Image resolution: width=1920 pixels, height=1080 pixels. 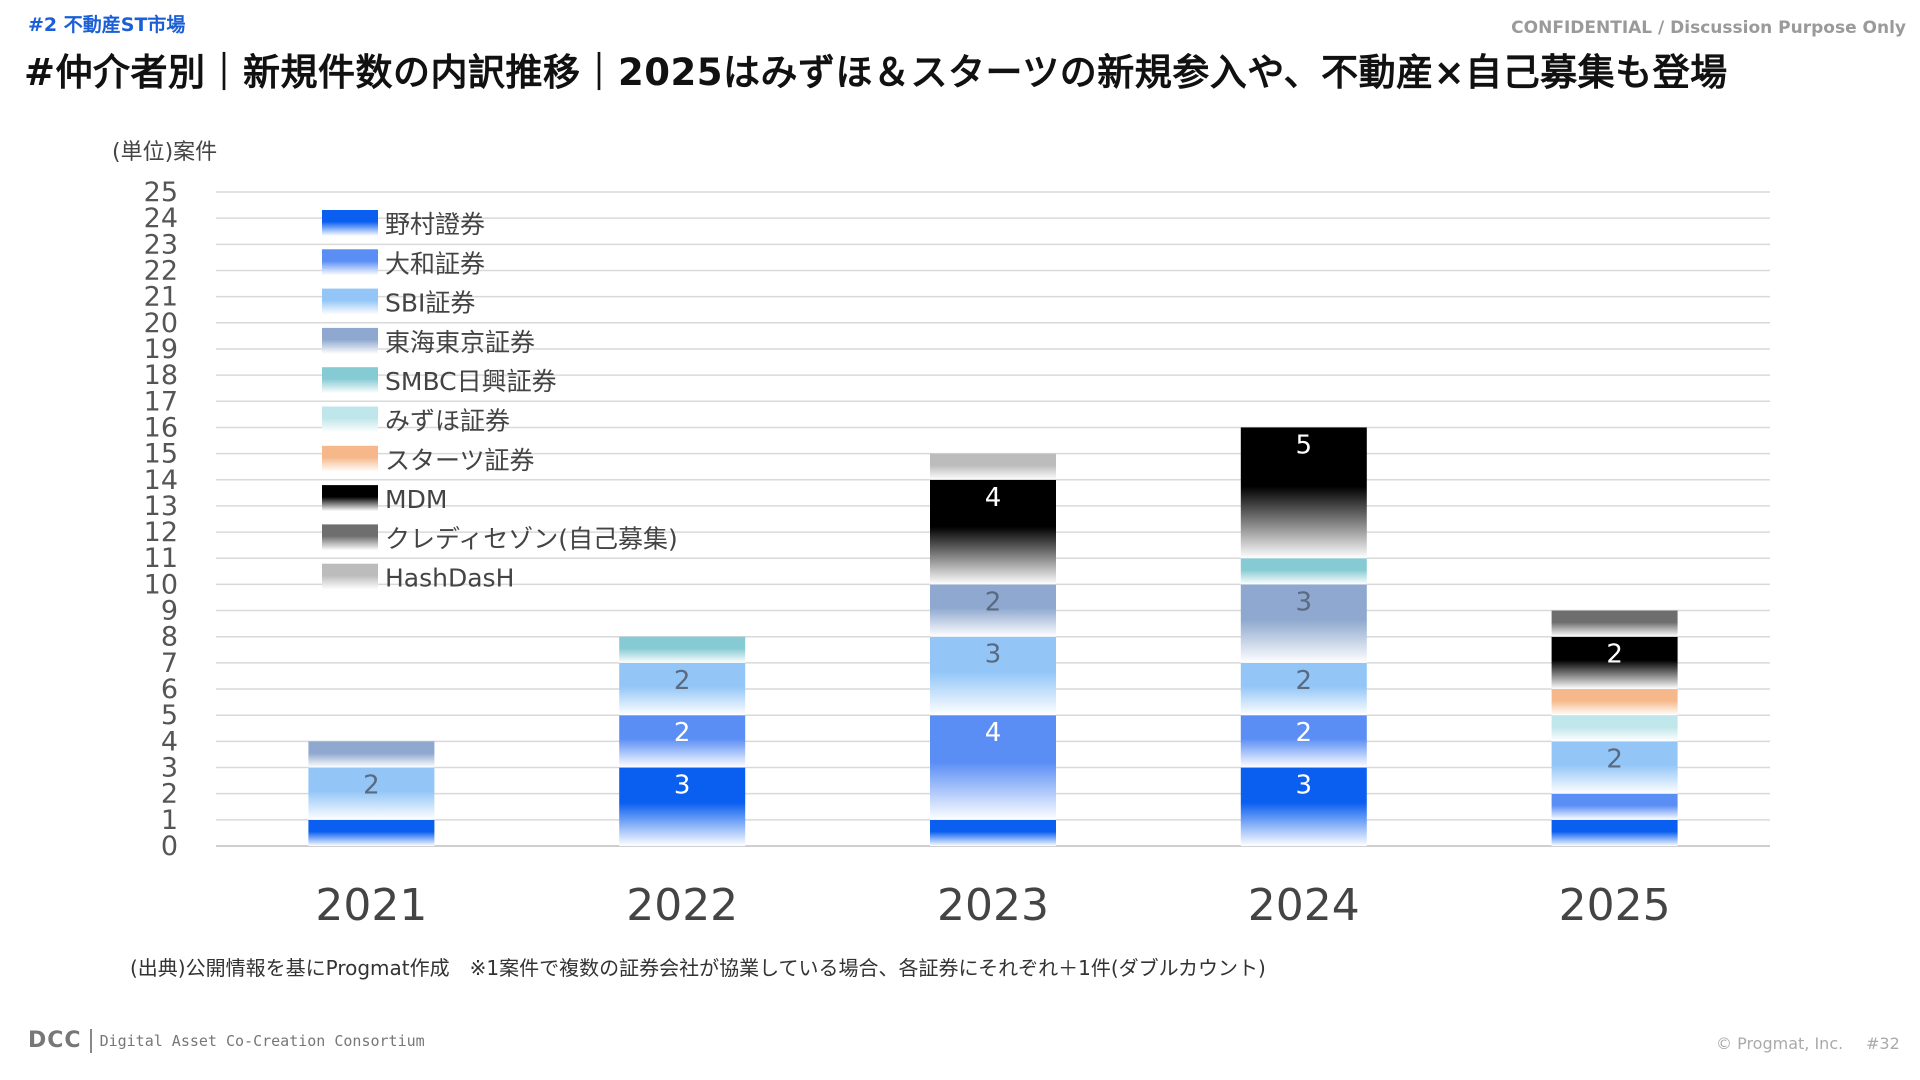 I want to click on x-tick-label: 2025, so click(x=1615, y=905).